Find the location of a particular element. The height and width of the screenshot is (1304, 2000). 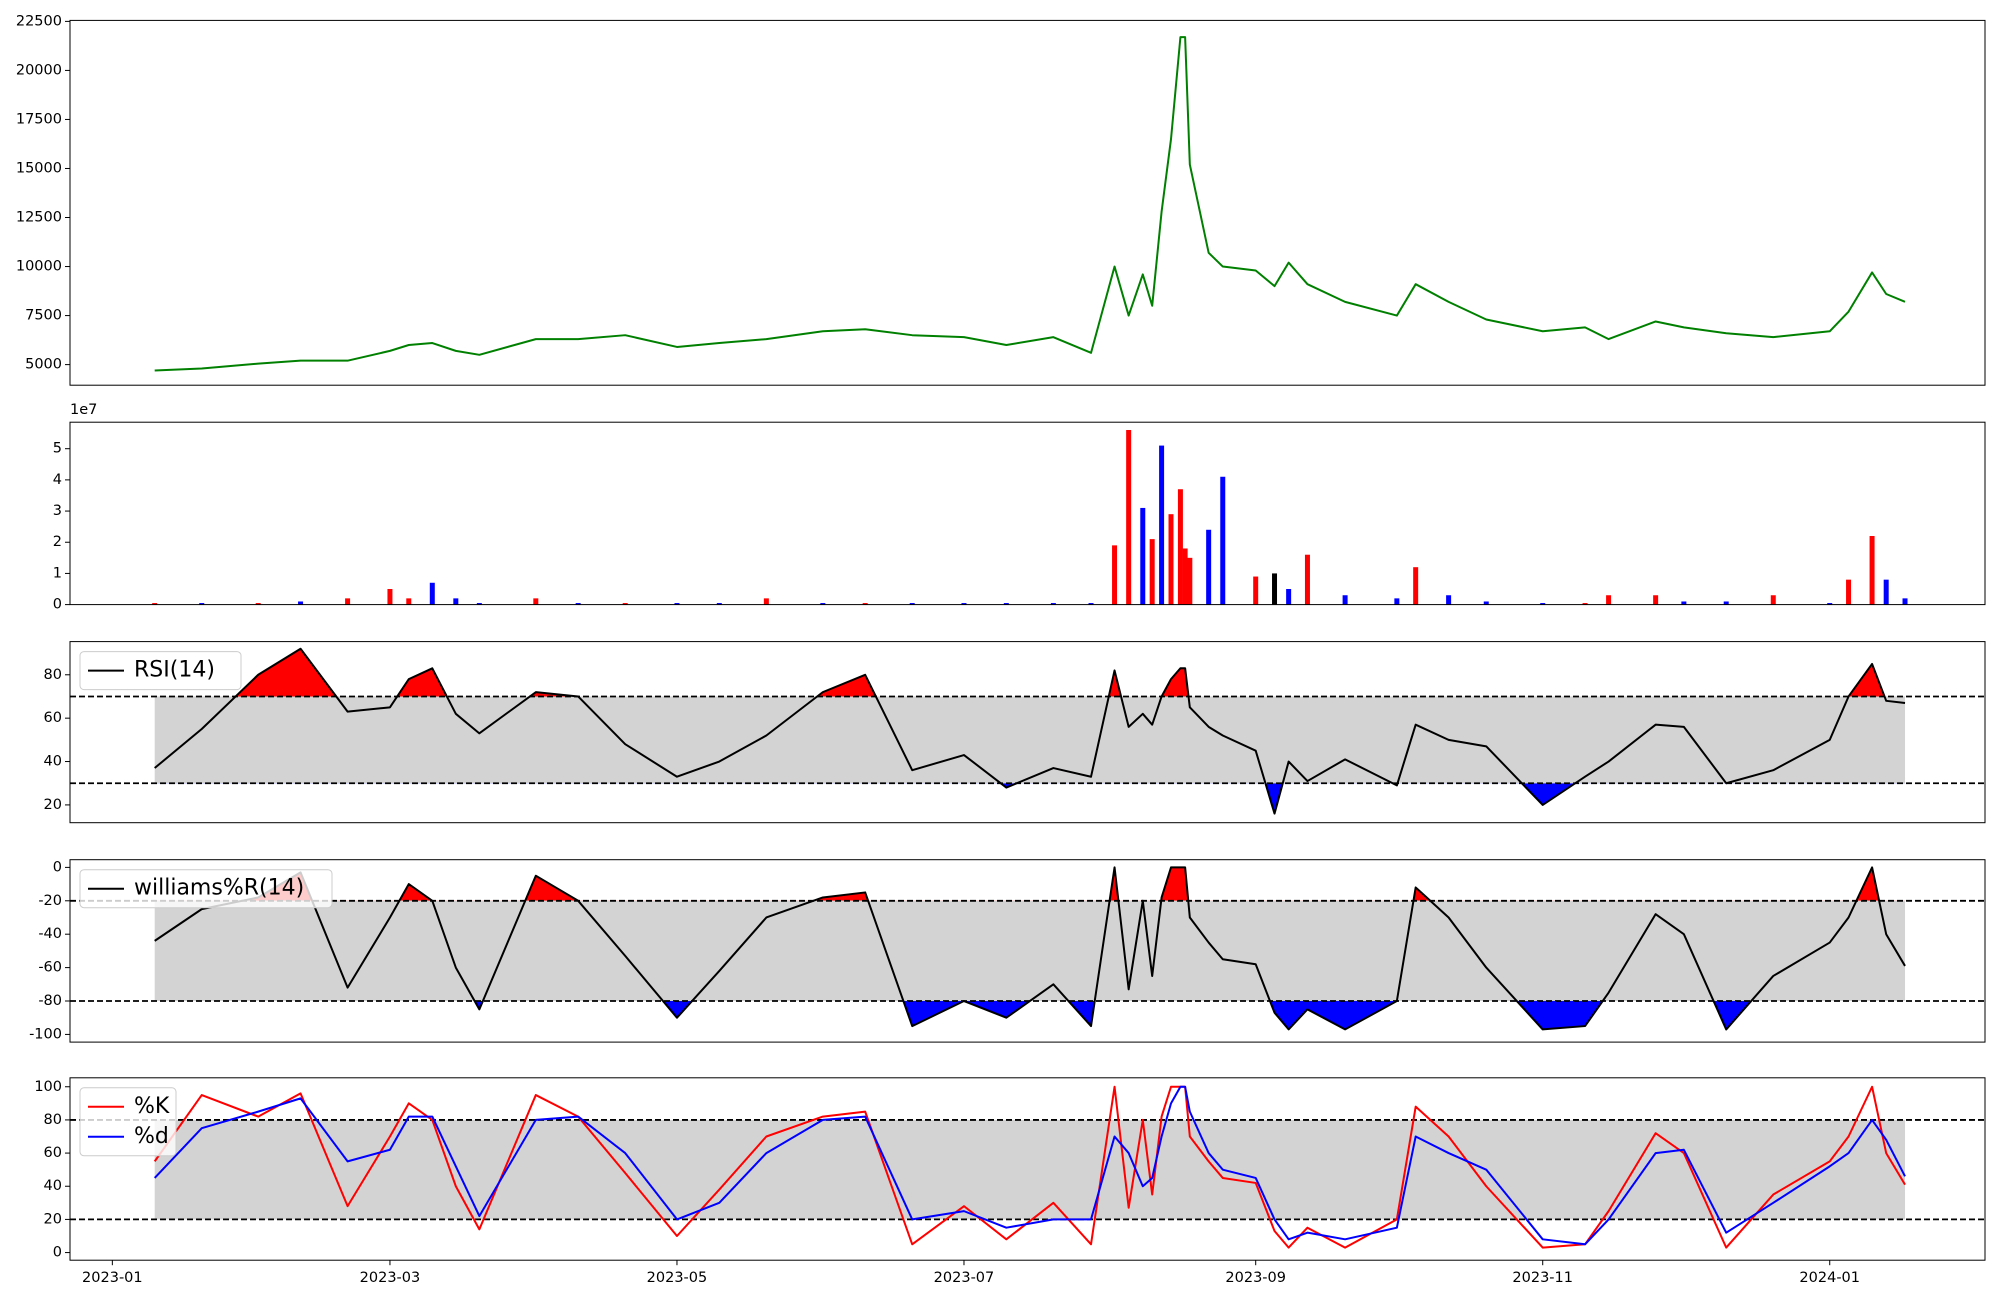

y-tick-label: 15000 is located at coordinates (39, 168).